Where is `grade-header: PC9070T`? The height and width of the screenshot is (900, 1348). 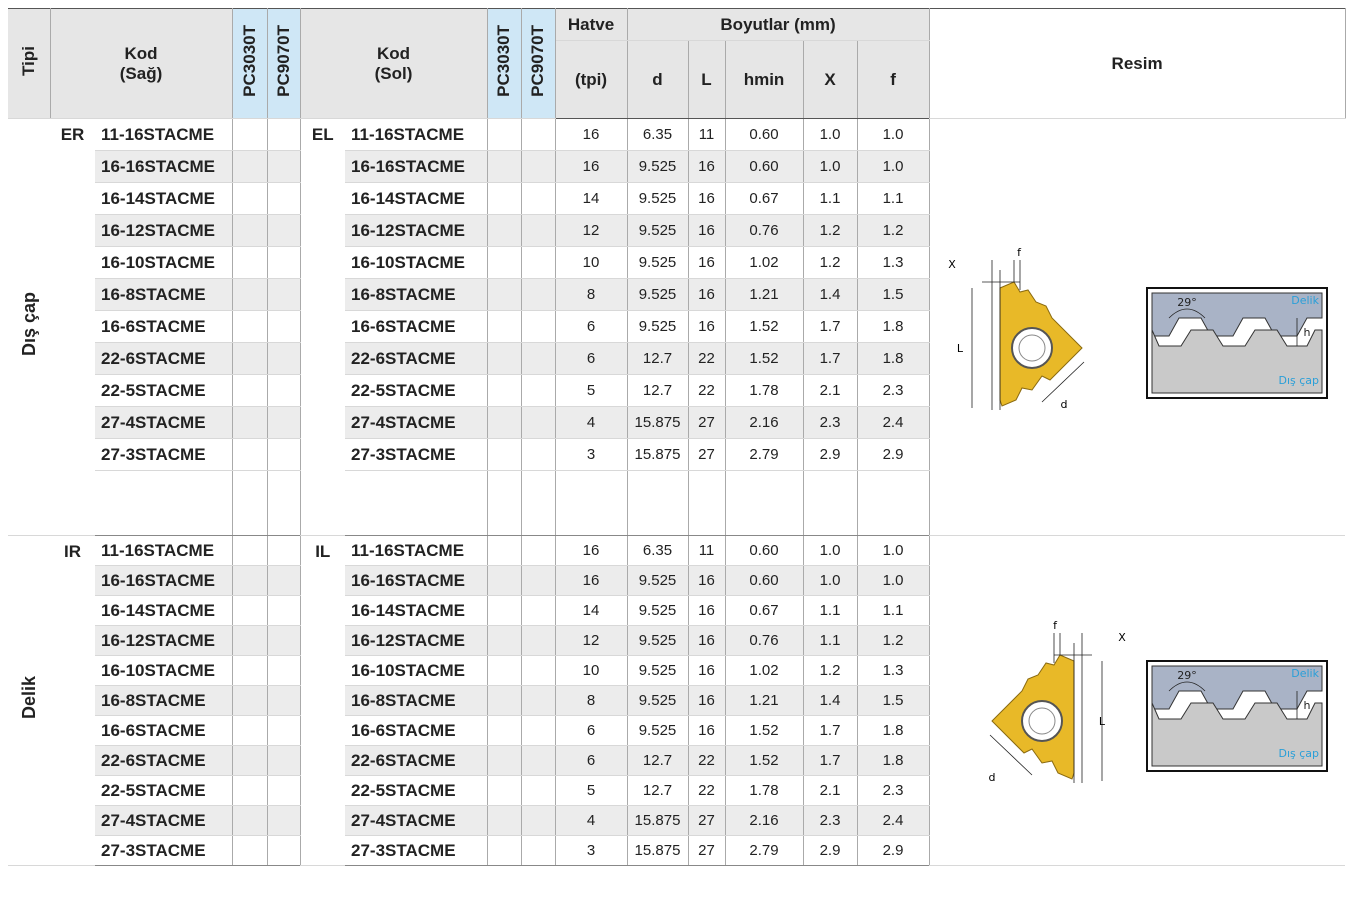 grade-header: PC9070T is located at coordinates (538, 63).